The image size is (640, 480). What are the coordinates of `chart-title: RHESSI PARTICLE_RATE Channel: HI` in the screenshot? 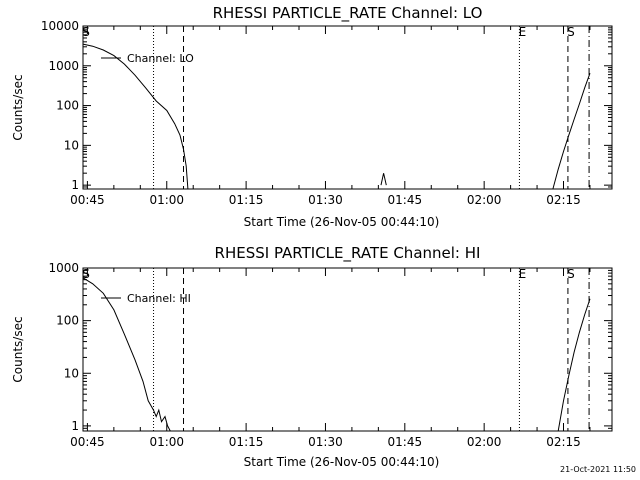 It's located at (348, 253).